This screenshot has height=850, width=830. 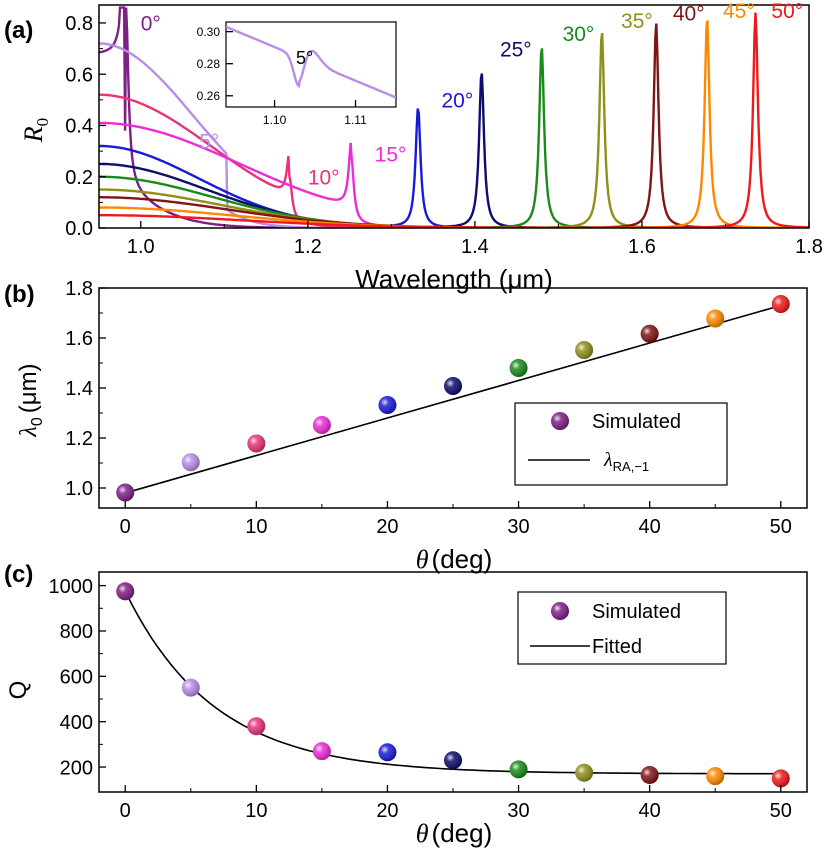 I want to click on panel-a-ytick-label: 0.2, so click(x=79, y=178).